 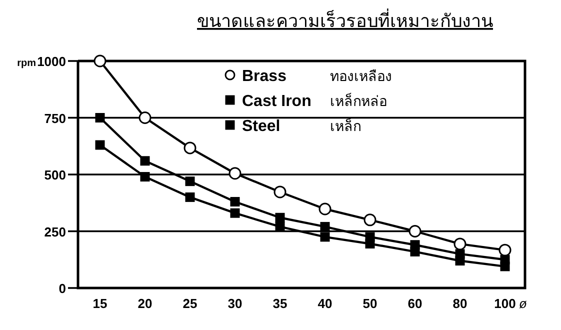 I want to click on x-tick-label: 15, so click(x=100, y=303).